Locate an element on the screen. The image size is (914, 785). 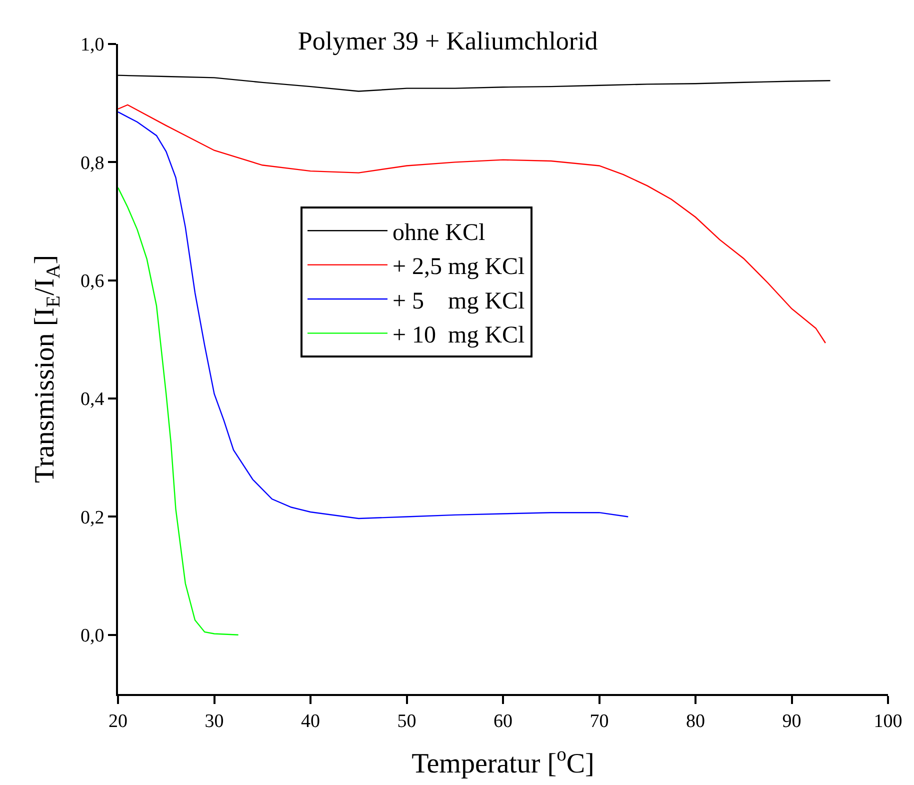
y-tick-label: 0,6 is located at coordinates (92, 281).